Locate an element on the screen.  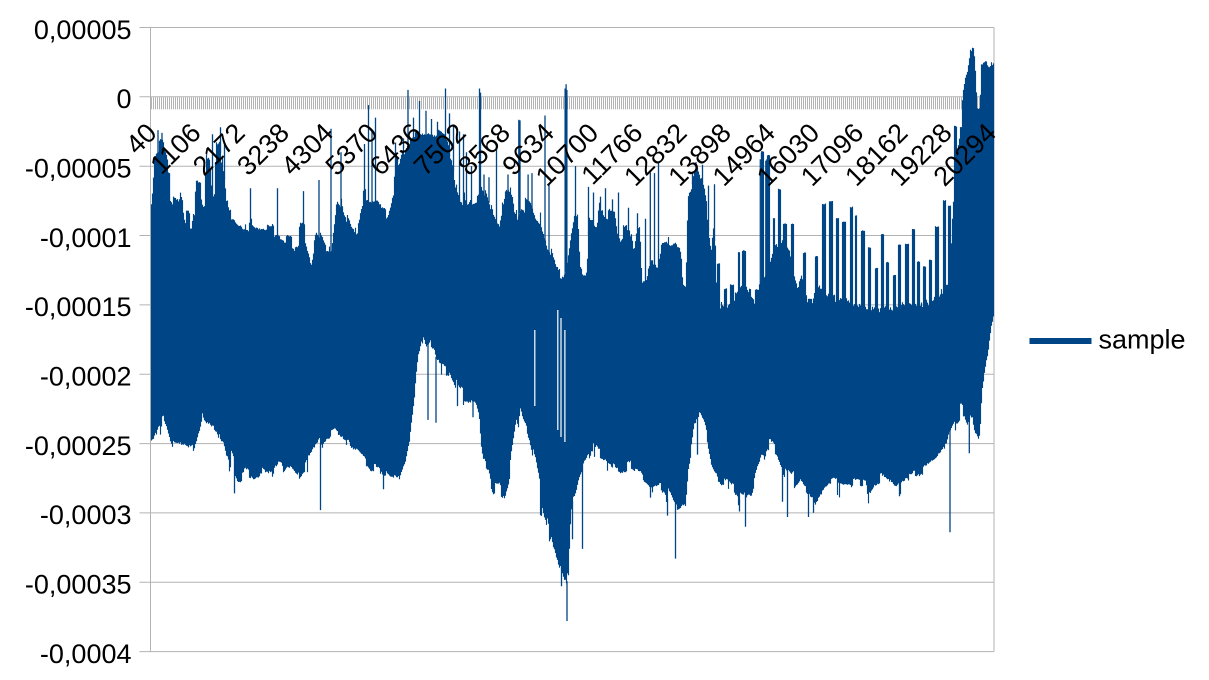
svg-text: sample is located at coordinates (1142, 340).